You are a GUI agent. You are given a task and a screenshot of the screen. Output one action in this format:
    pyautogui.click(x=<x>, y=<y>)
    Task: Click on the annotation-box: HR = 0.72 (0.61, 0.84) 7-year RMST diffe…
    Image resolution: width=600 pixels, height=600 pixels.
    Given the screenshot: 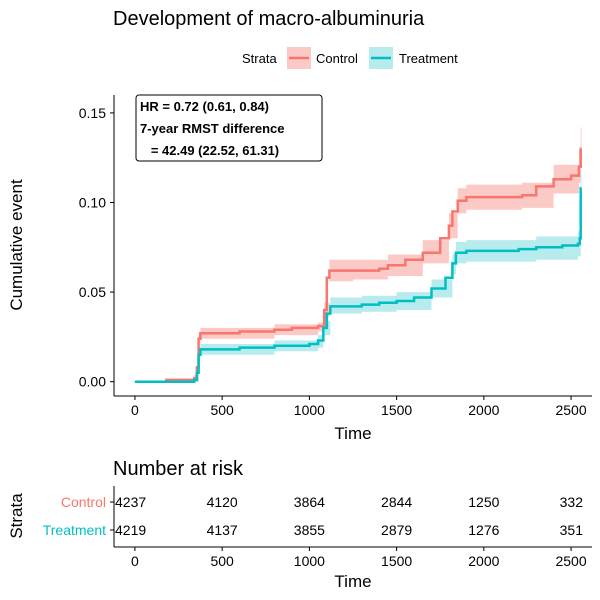 What is the action you would take?
    pyautogui.click(x=229, y=128)
    